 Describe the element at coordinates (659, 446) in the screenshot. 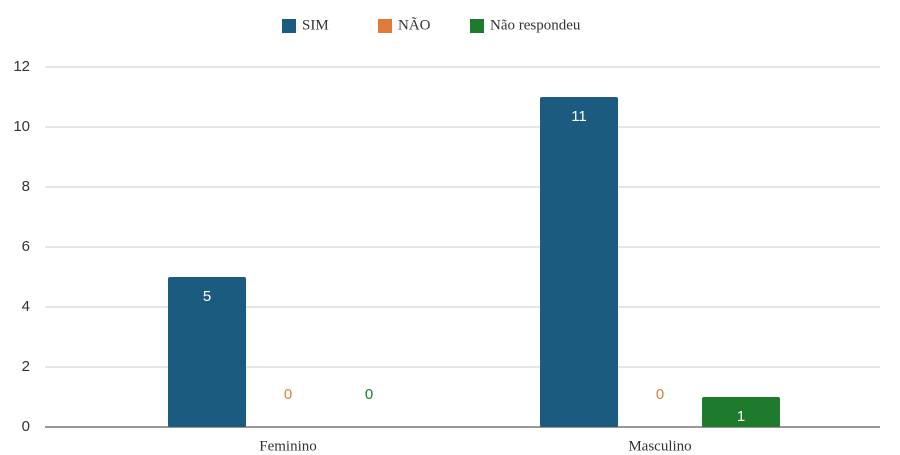

I see `x-tick-label: Masculino` at that location.